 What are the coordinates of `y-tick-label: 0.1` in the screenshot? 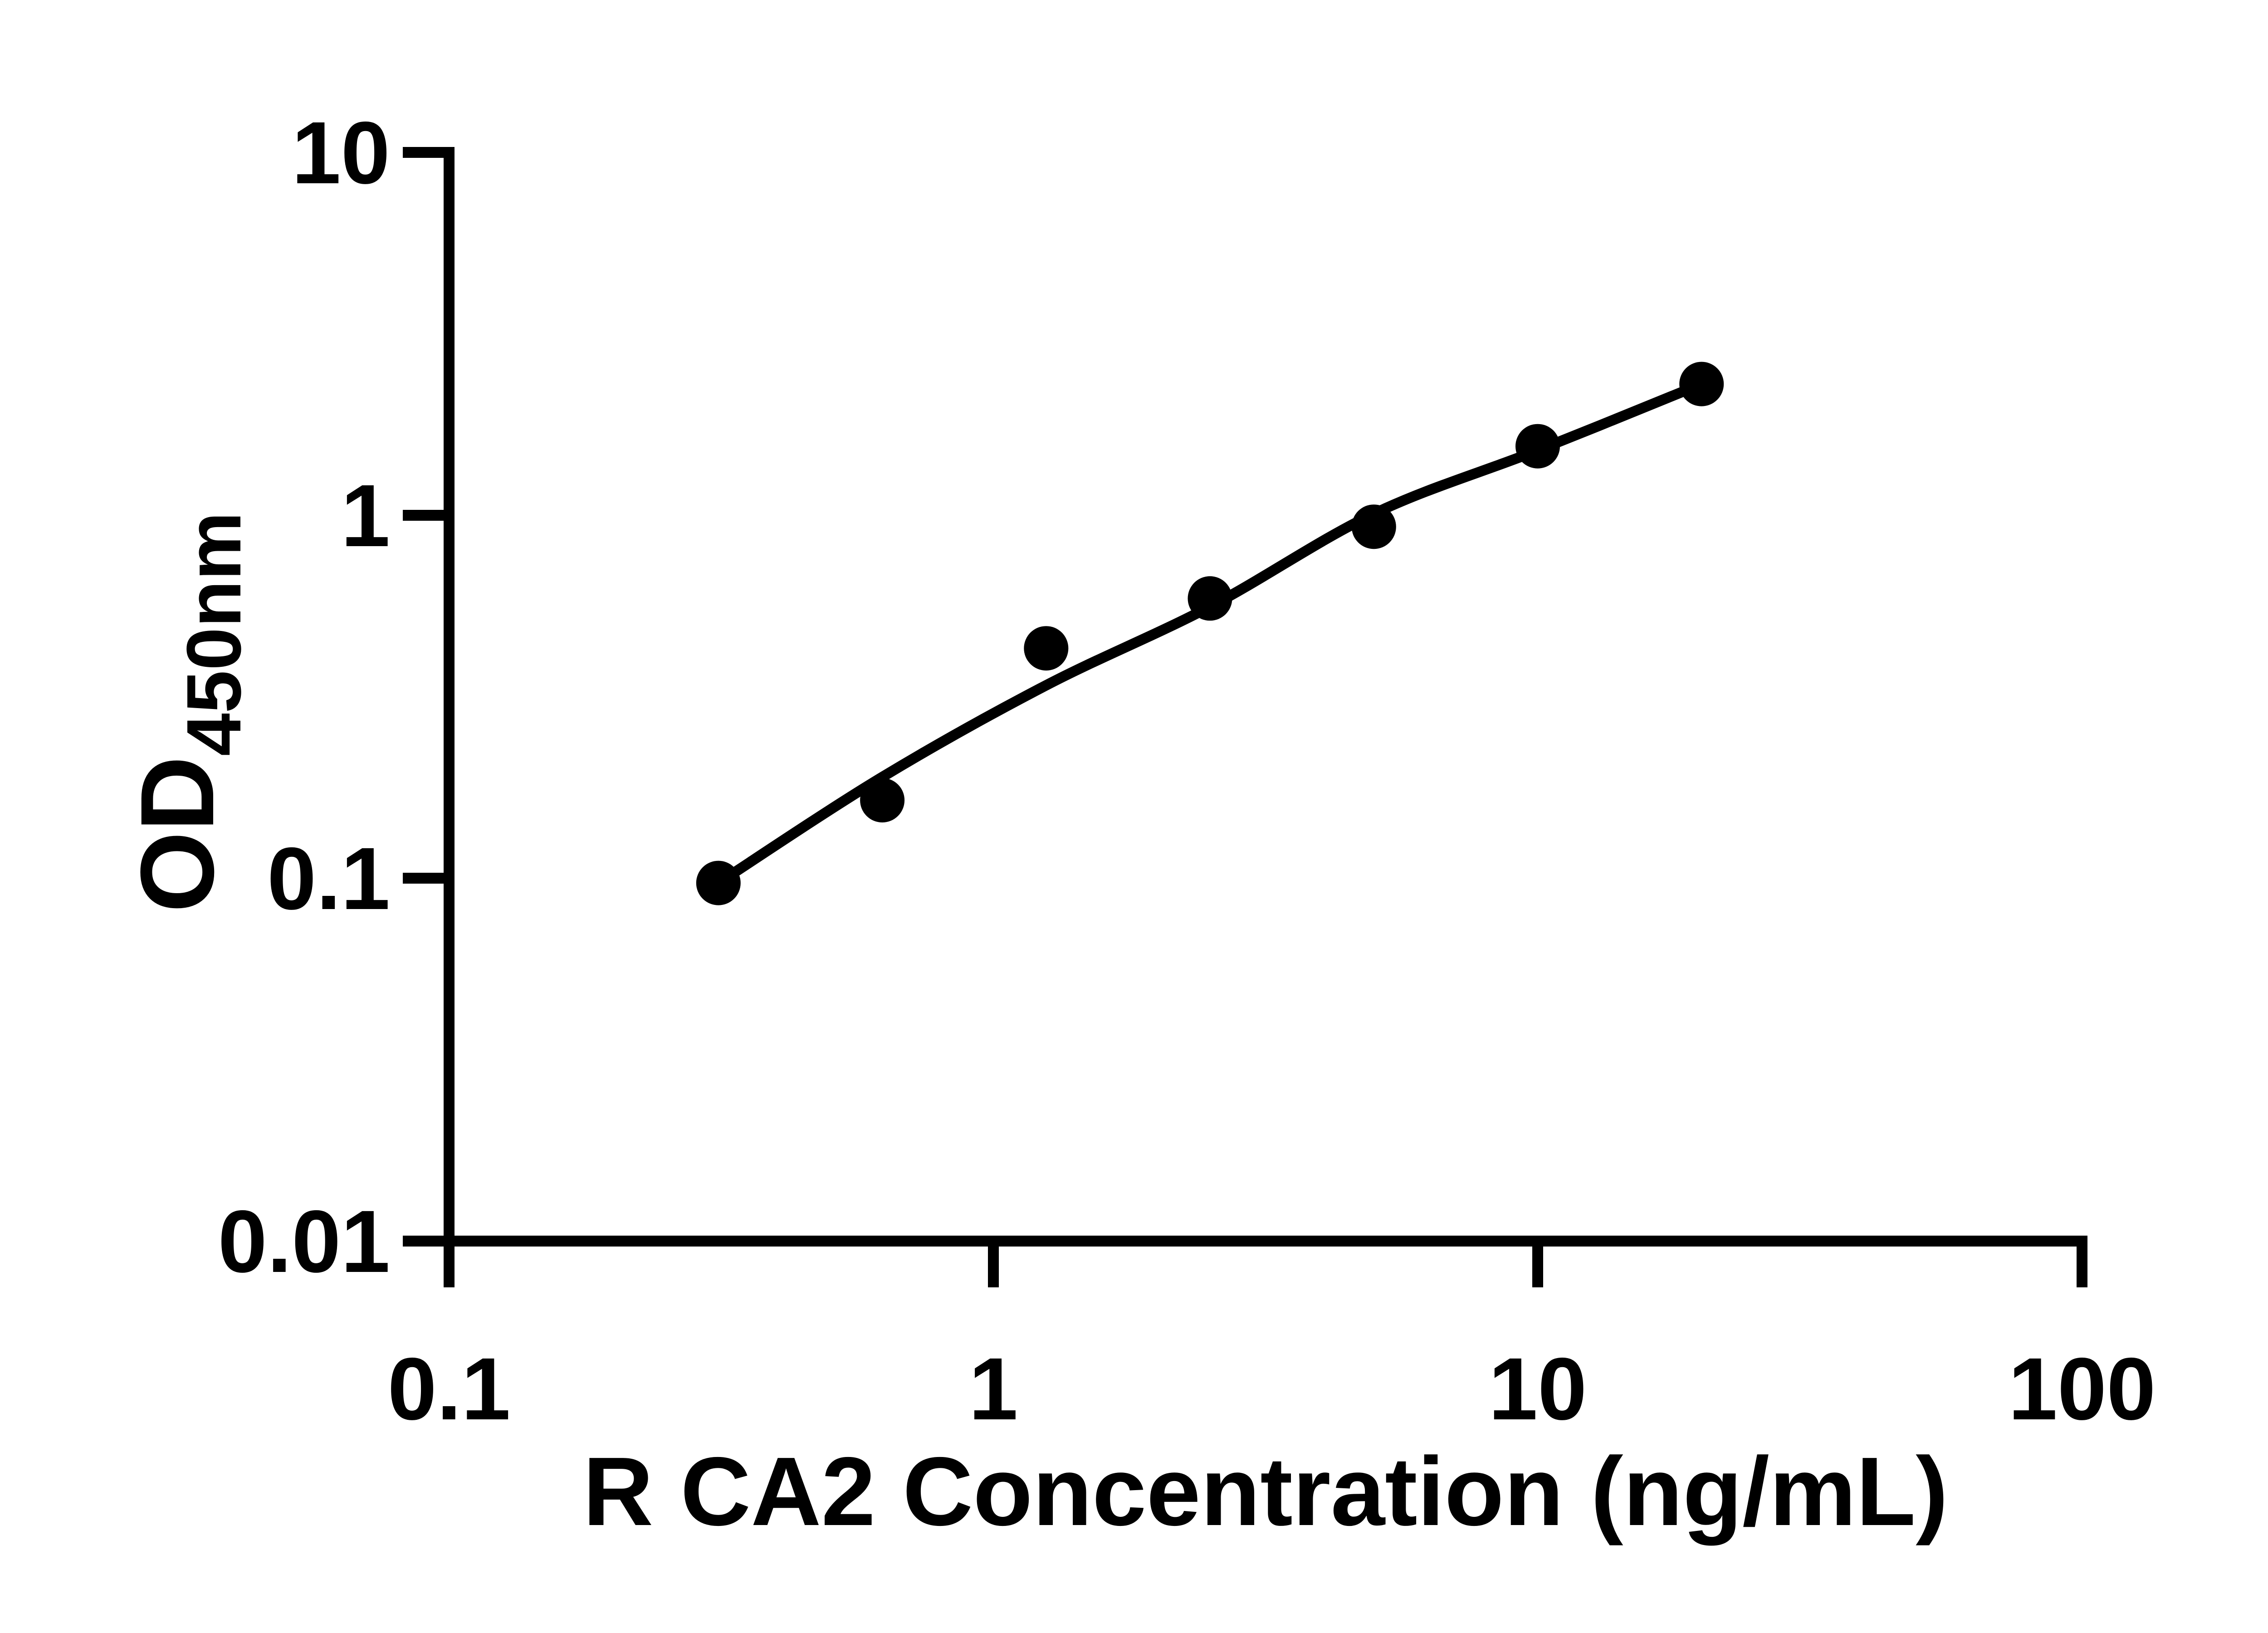 It's located at (329, 878).